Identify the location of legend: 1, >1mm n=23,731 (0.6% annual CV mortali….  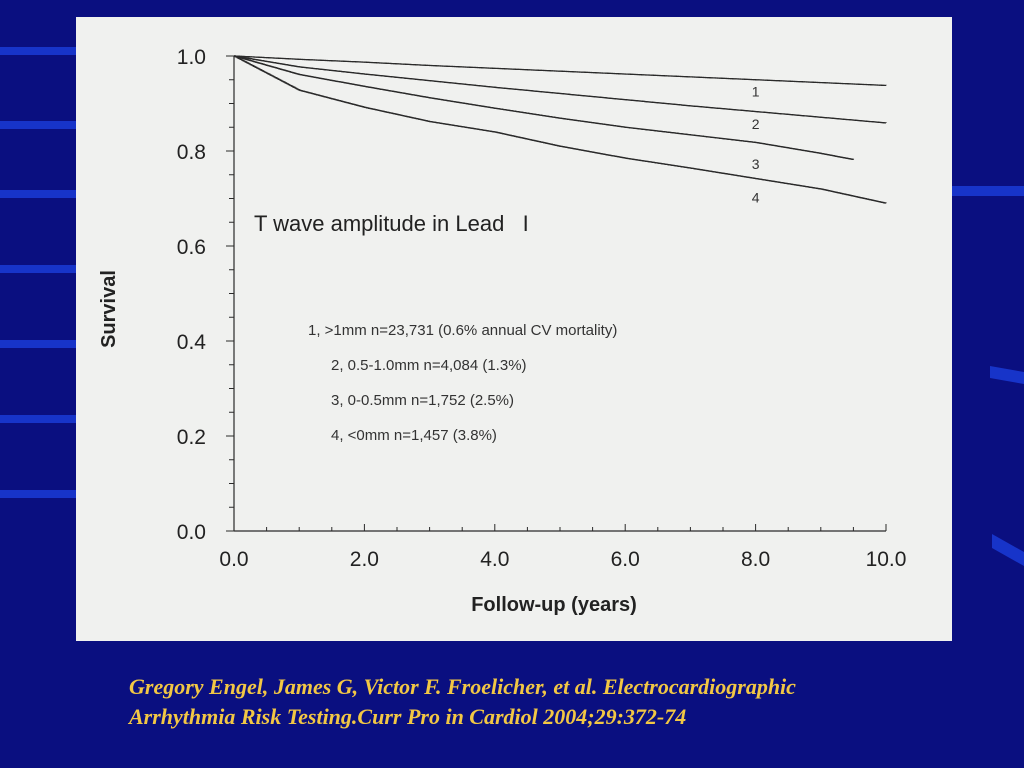
(462, 383).